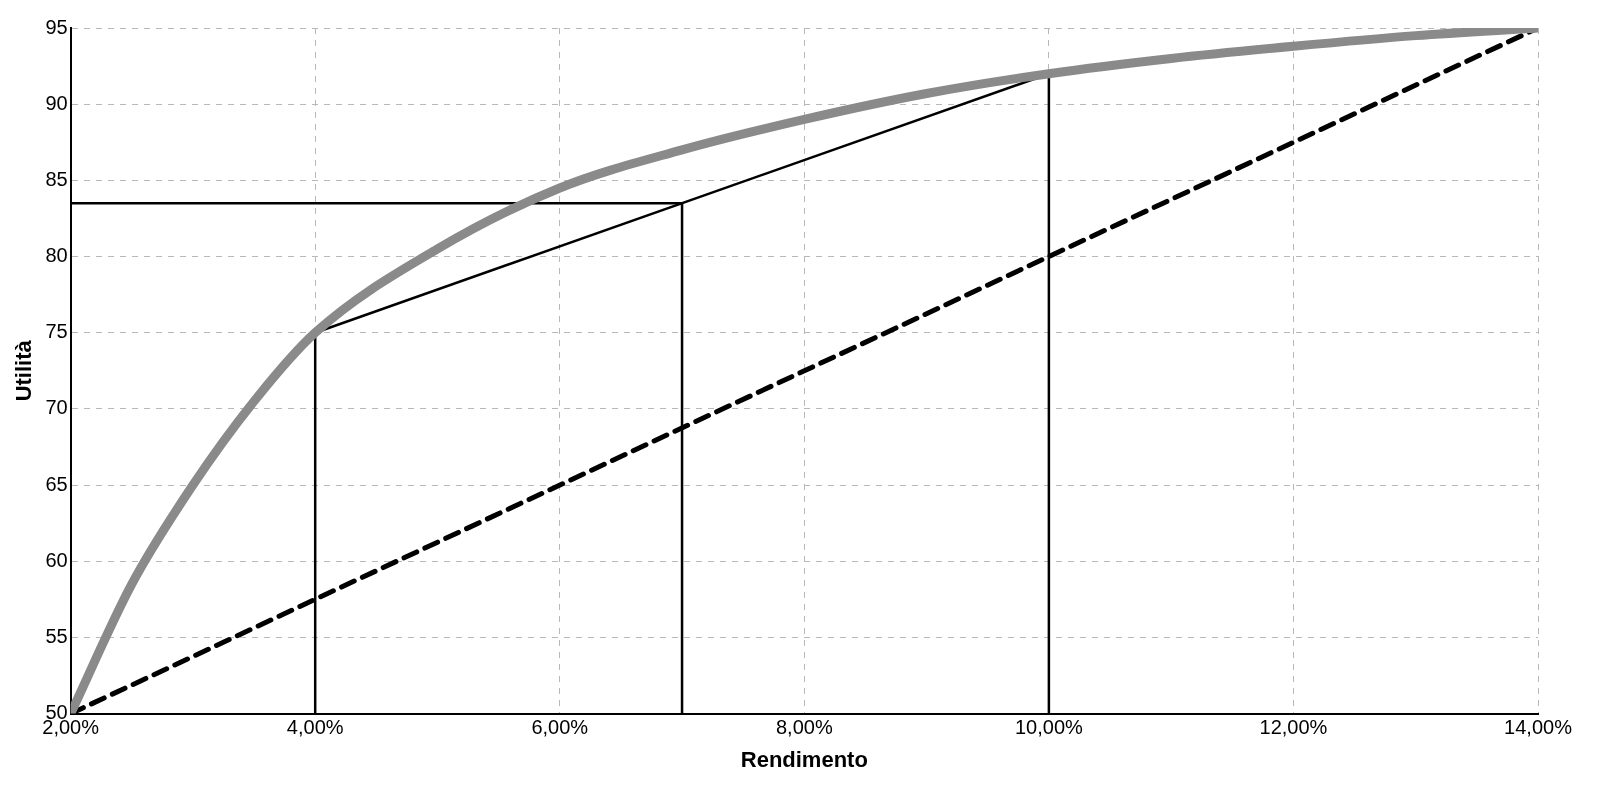 Image resolution: width=1606 pixels, height=791 pixels. Describe the element at coordinates (804, 727) in the screenshot. I see `x-tick-label: 8,00%` at that location.